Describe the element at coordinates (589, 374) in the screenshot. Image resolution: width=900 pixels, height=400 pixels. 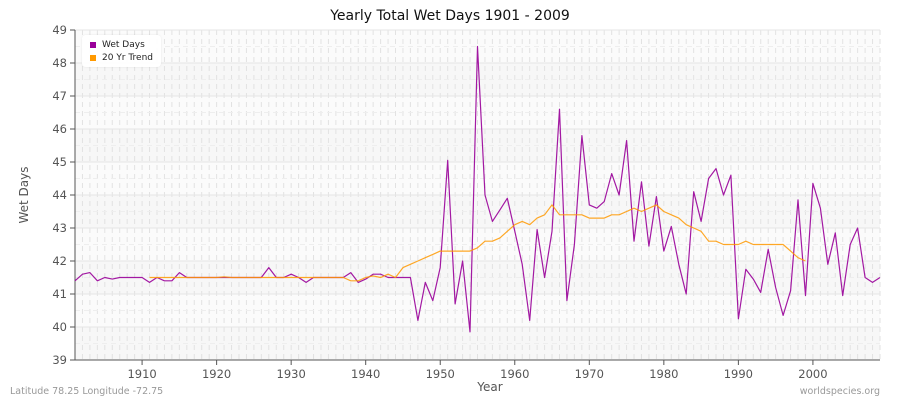
I see `x-tick-label: 1970` at that location.